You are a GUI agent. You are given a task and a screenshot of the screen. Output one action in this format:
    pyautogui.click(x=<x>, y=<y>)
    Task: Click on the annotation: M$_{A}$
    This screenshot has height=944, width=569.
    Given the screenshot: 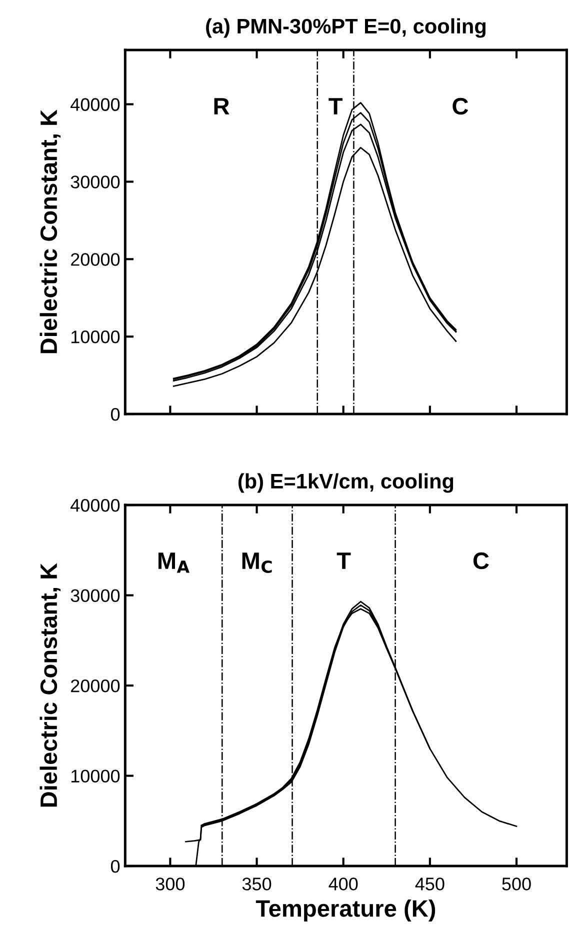 What is the action you would take?
    pyautogui.click(x=174, y=562)
    